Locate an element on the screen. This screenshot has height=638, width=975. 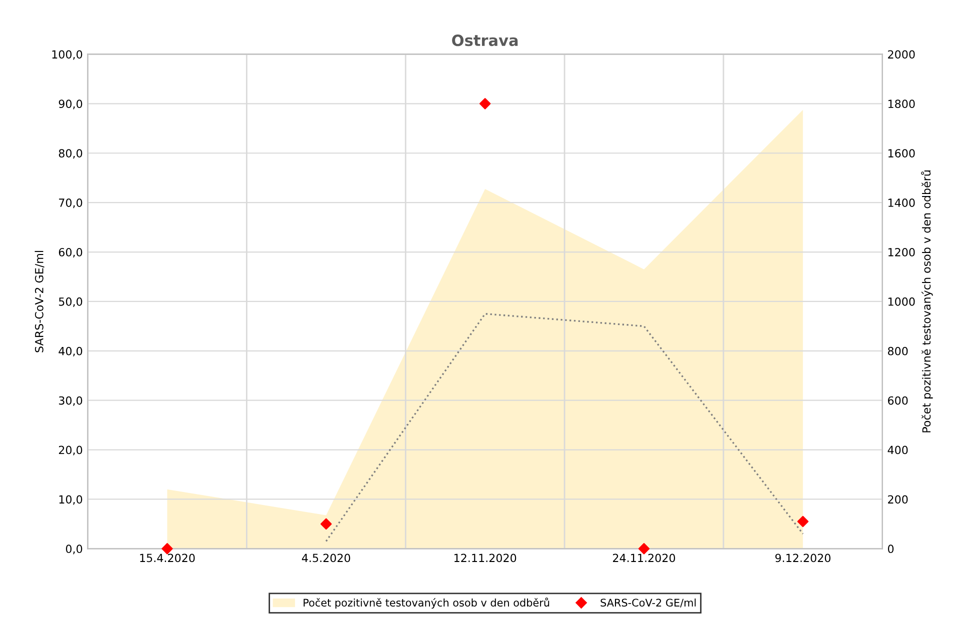
y2-tick-label: 400 is located at coordinates (898, 450).